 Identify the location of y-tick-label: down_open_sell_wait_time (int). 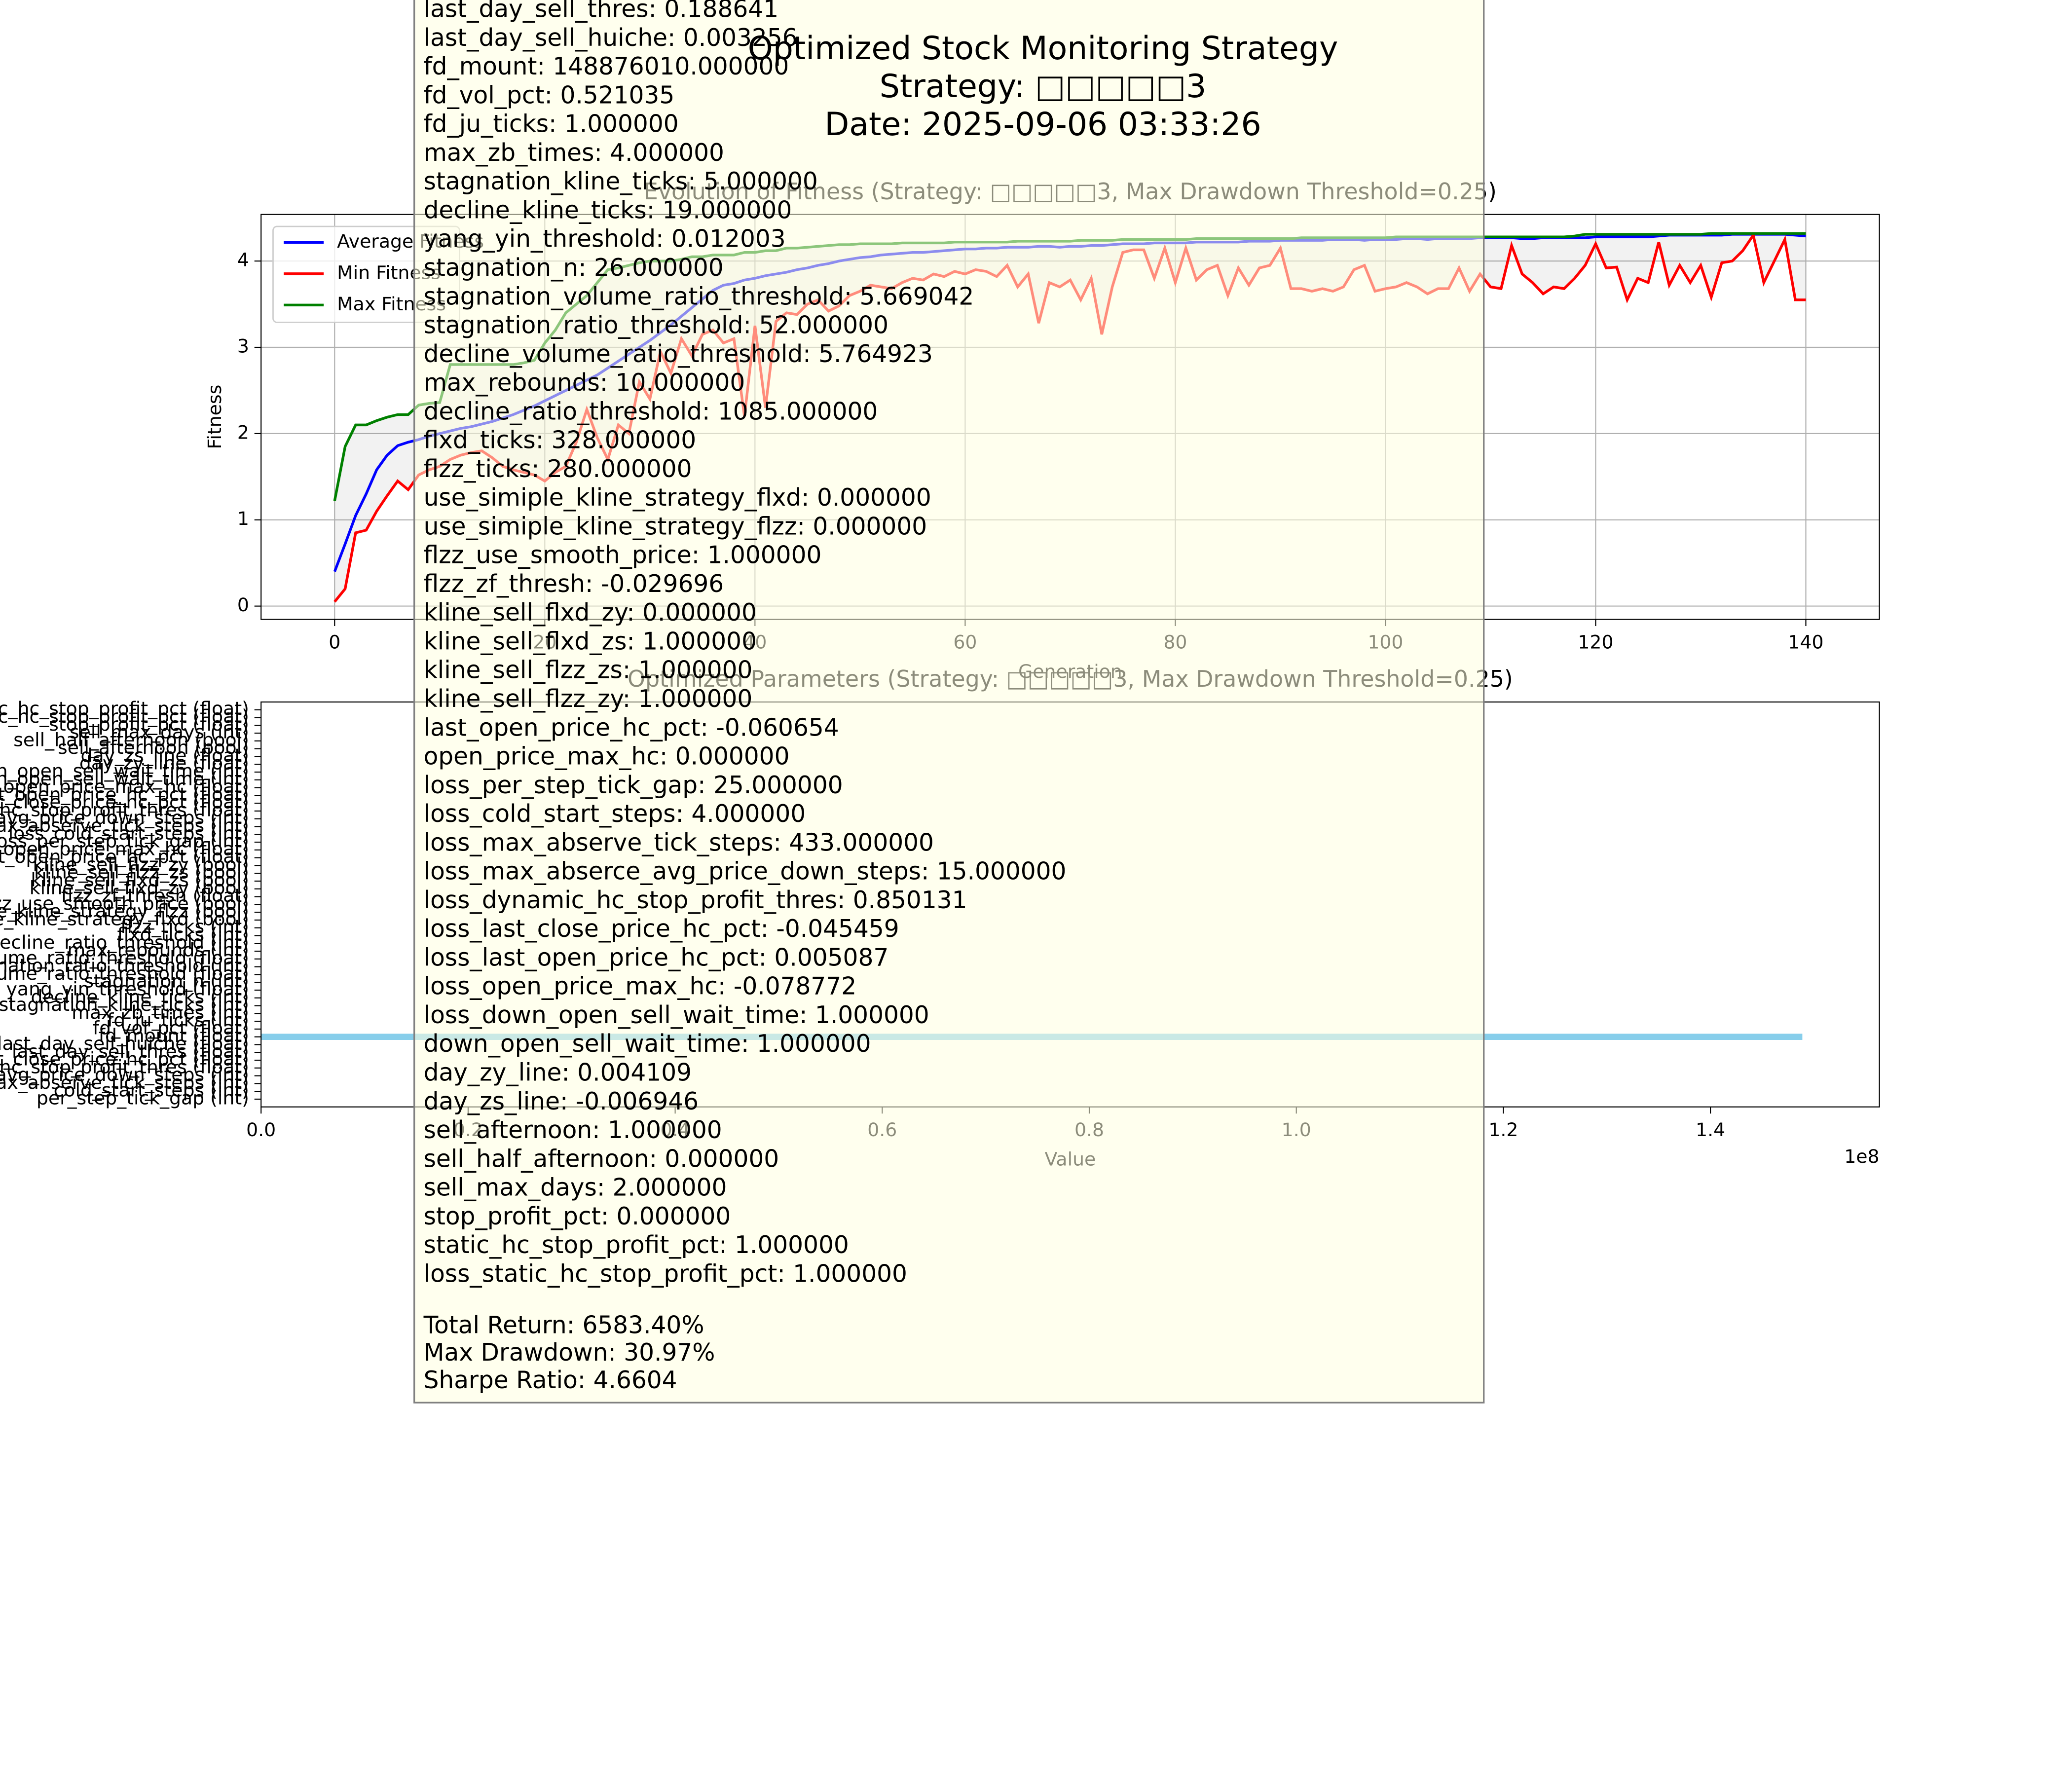
(125, 770).